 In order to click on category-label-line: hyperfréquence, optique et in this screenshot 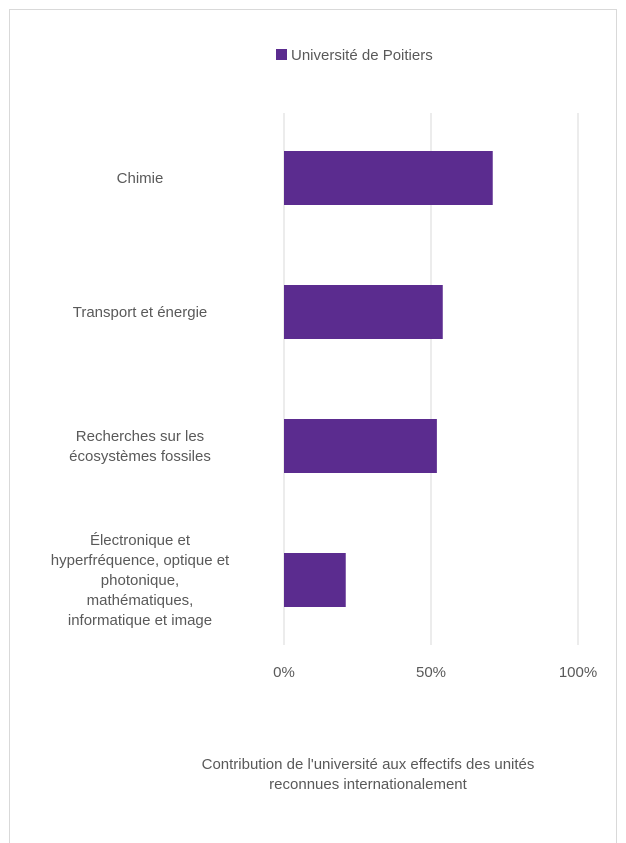, I will do `click(140, 560)`.